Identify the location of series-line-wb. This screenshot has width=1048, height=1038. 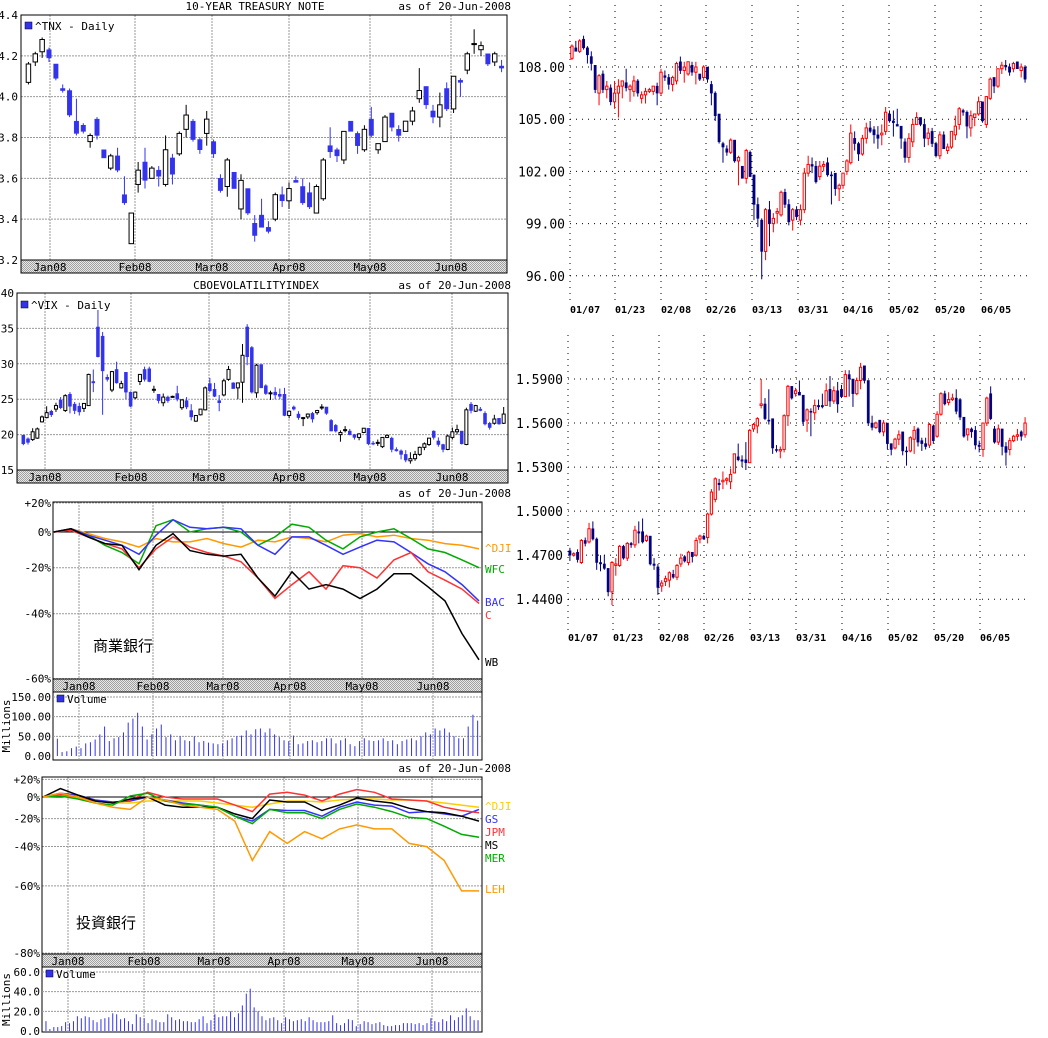
(266, 594).